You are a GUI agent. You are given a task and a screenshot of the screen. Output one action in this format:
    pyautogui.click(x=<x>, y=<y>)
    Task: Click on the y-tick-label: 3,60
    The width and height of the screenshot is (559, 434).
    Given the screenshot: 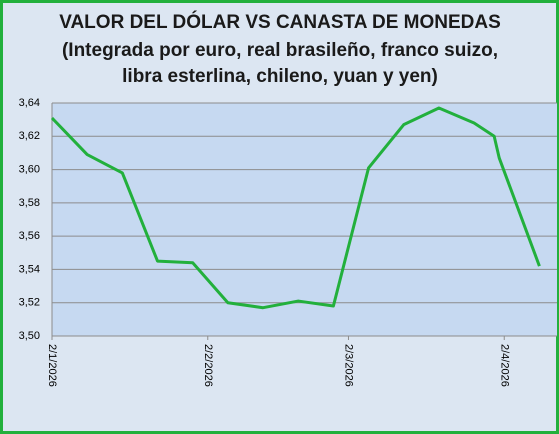 What is the action you would take?
    pyautogui.click(x=29, y=169)
    